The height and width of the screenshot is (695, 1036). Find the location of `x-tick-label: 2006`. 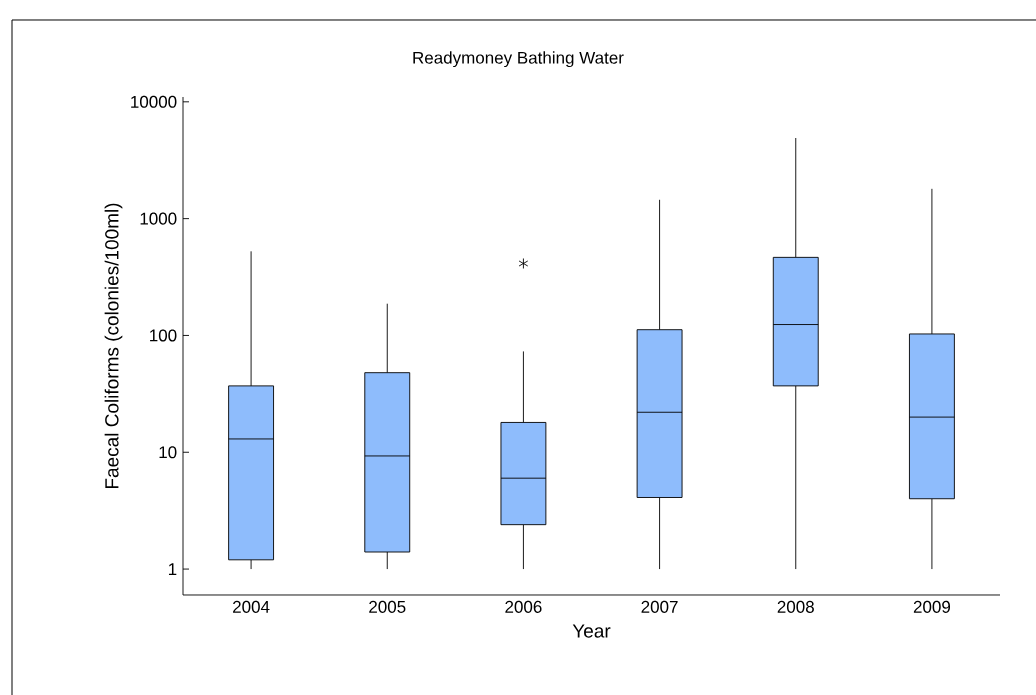

x-tick-label: 2006 is located at coordinates (523, 606).